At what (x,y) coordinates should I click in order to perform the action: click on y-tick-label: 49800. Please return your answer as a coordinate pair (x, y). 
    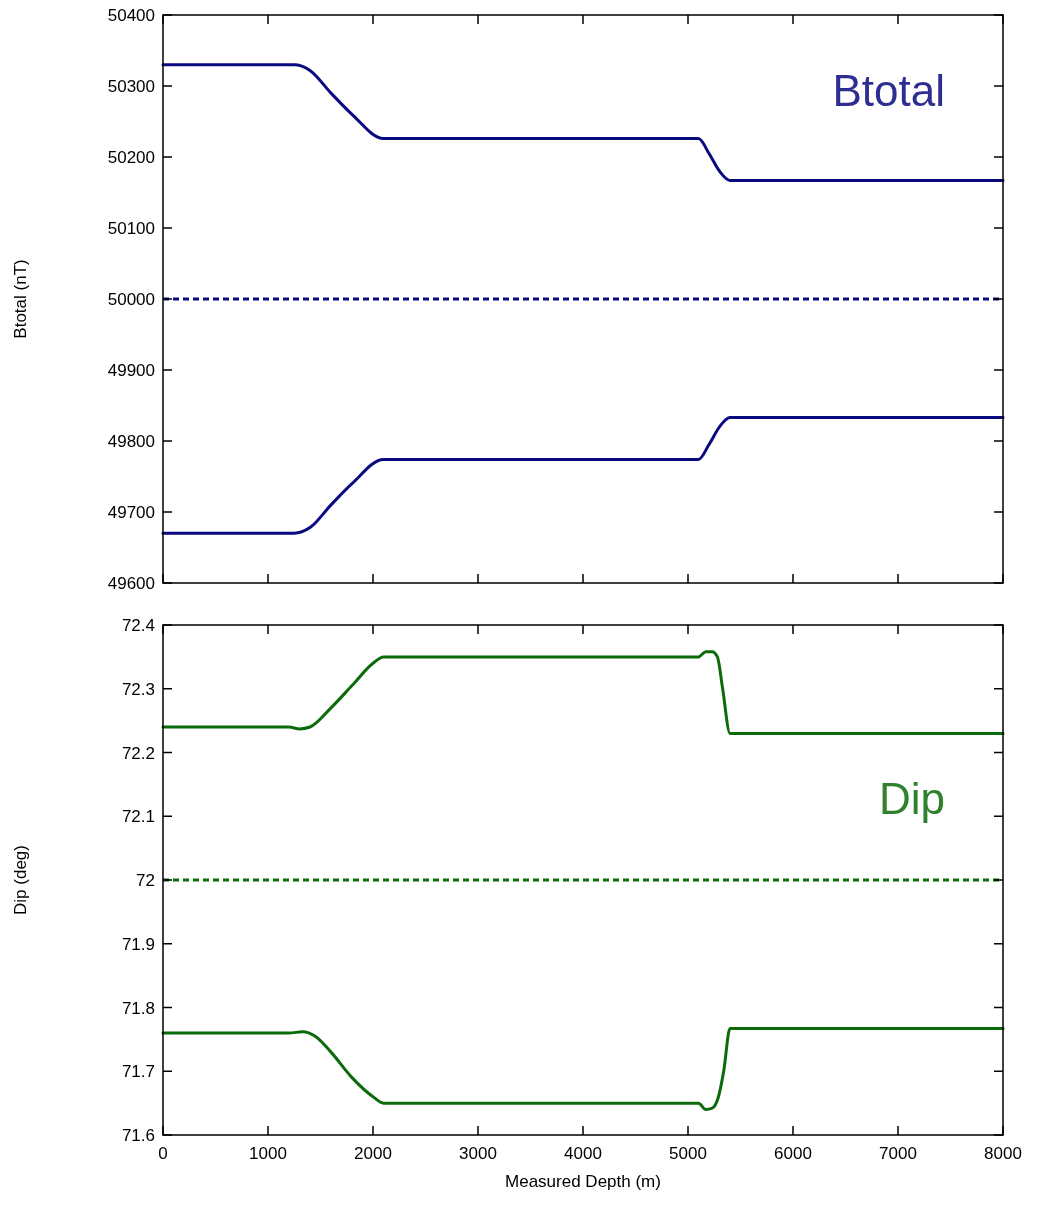
    Looking at the image, I should click on (131, 441).